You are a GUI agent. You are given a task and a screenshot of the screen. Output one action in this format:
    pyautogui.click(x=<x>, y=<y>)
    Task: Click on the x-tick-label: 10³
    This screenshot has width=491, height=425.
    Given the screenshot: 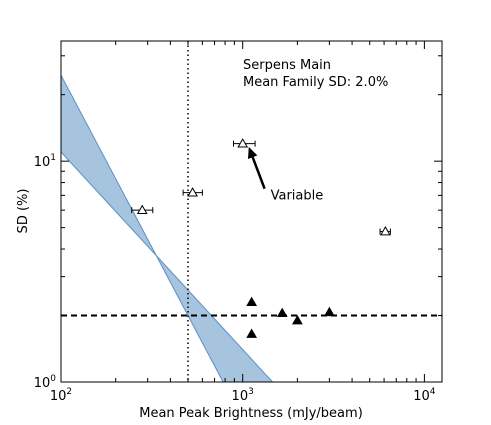 What is the action you would take?
    pyautogui.click(x=243, y=395)
    